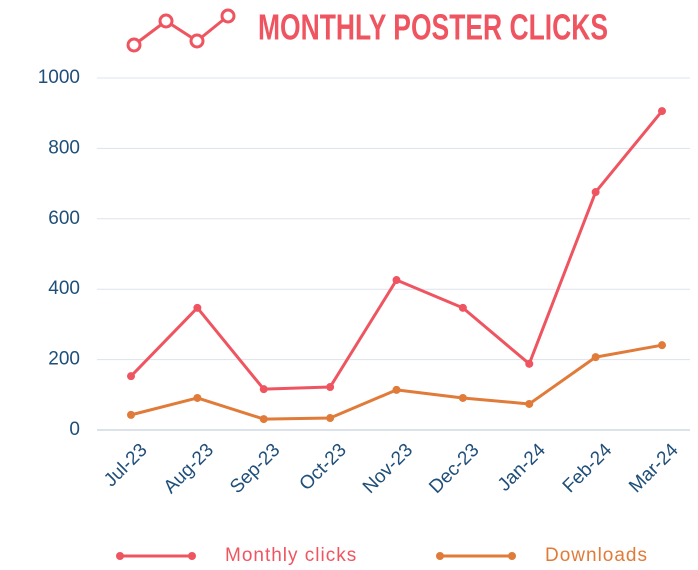 Image resolution: width=698 pixels, height=570 pixels. Describe the element at coordinates (64, 147) in the screenshot. I see `y-tick-label: 800` at that location.